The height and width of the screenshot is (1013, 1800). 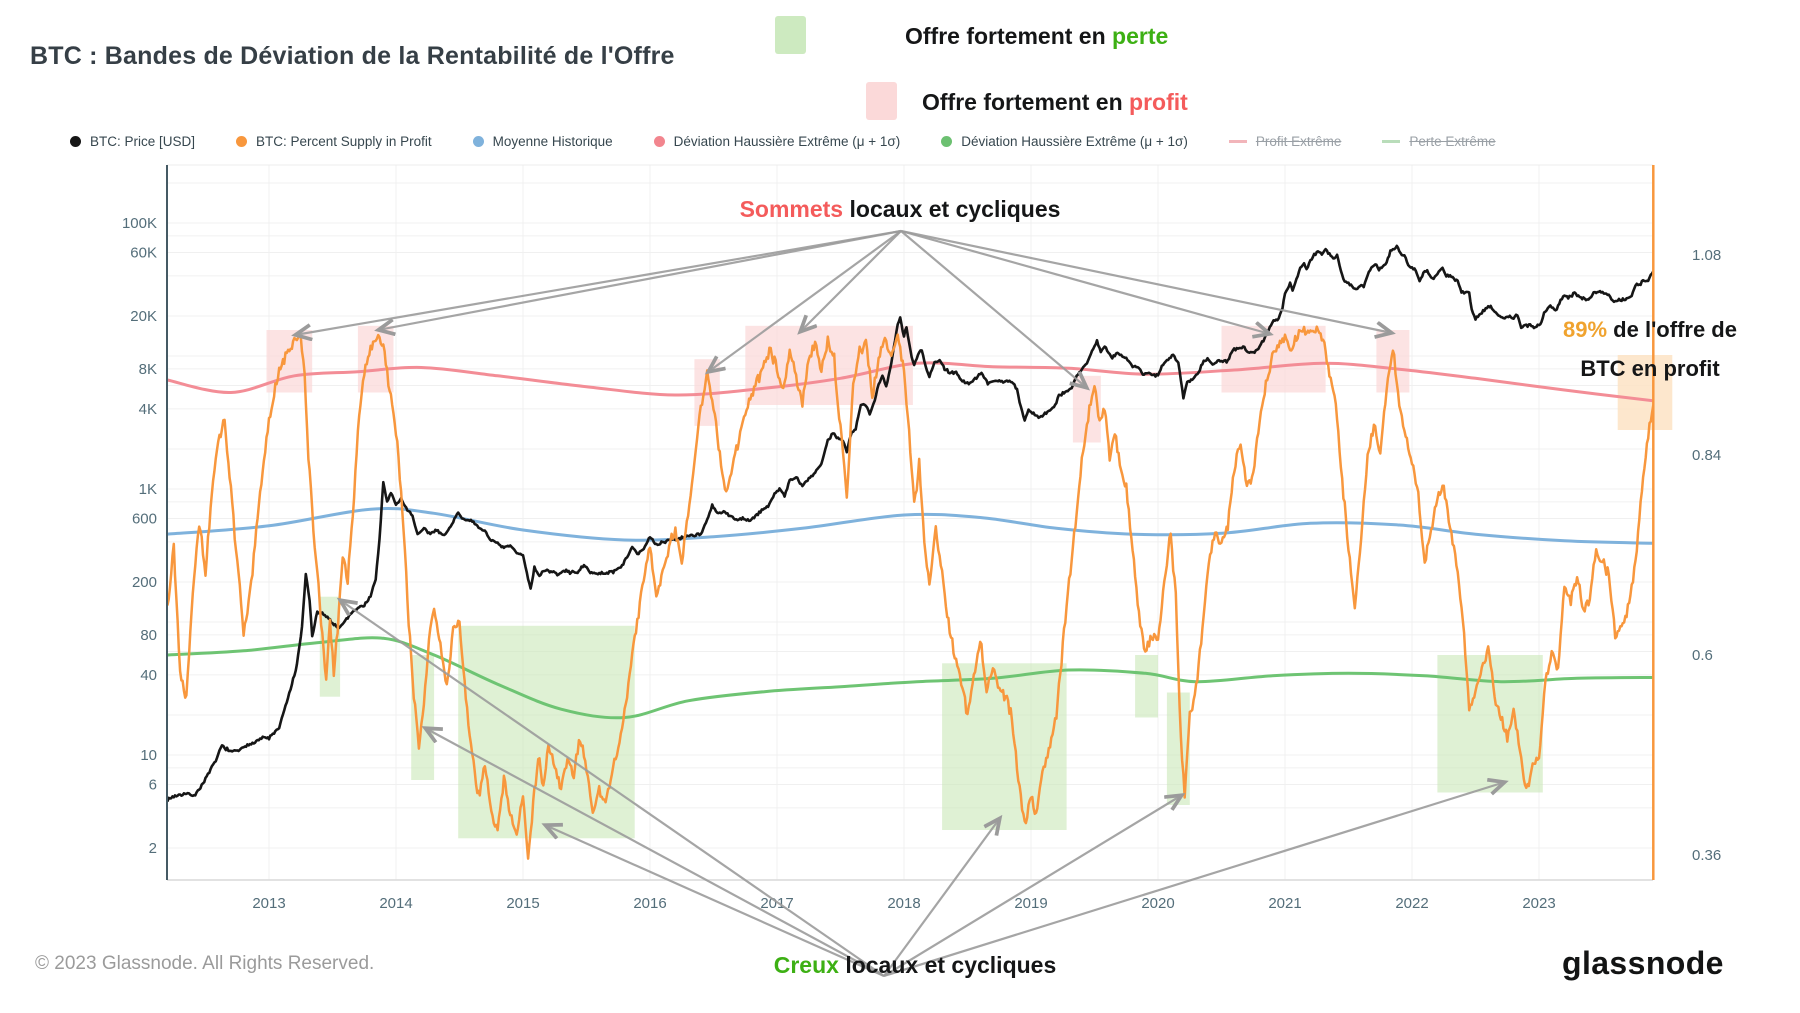 I want to click on legend-item-5: Déviation Haussière Extrême (μ + 1σ), so click(x=1064, y=141).